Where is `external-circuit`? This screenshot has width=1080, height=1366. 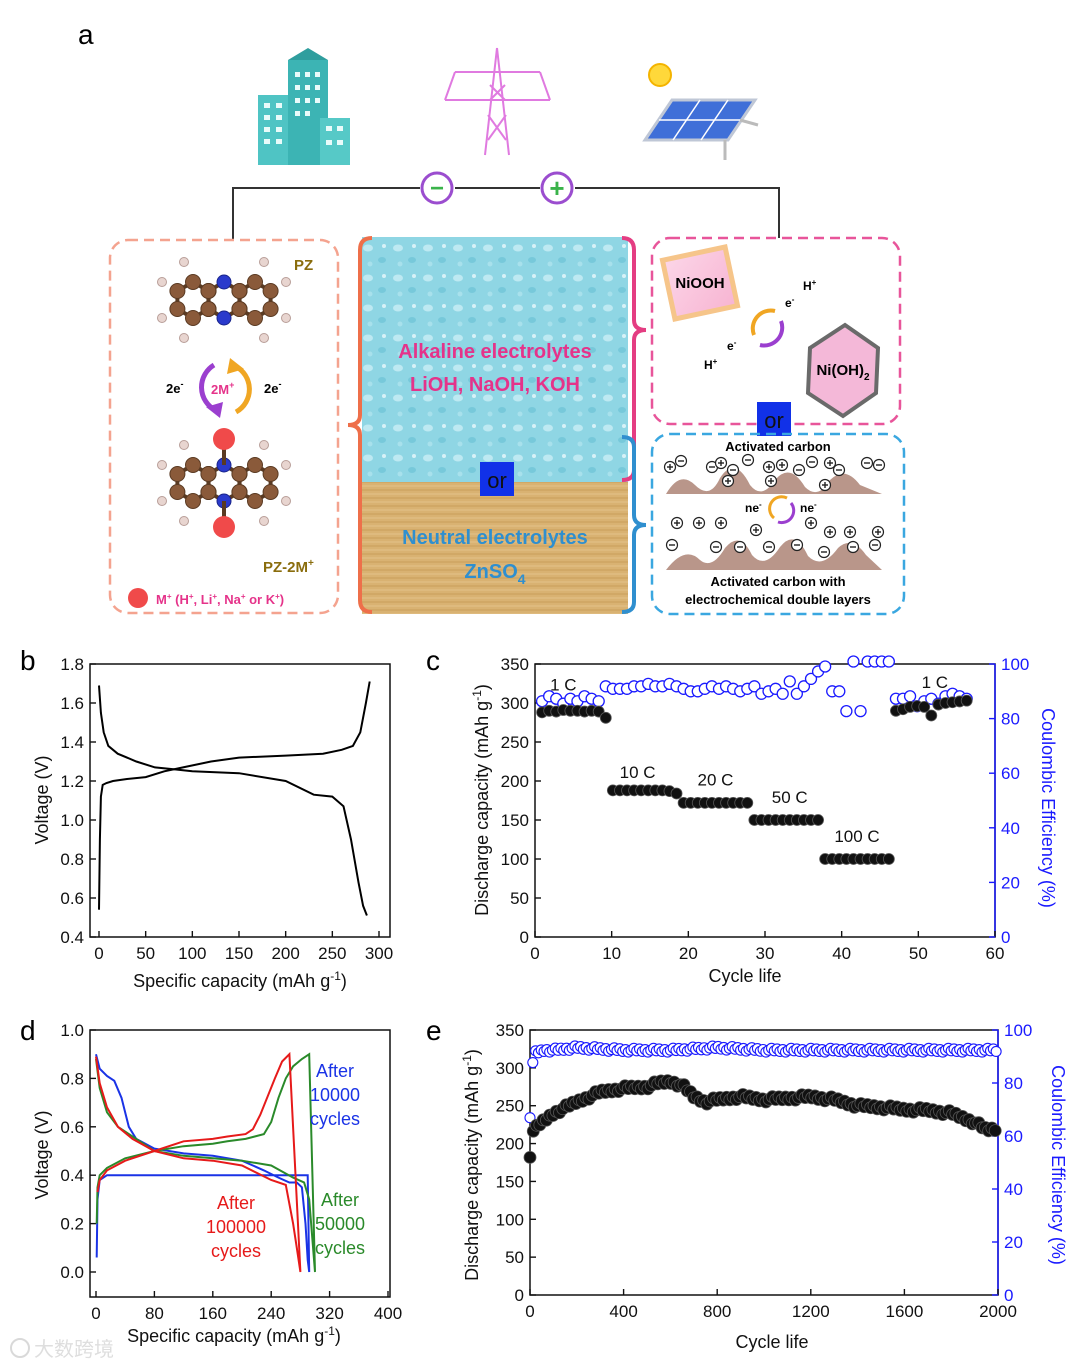 external-circuit is located at coordinates (506, 213).